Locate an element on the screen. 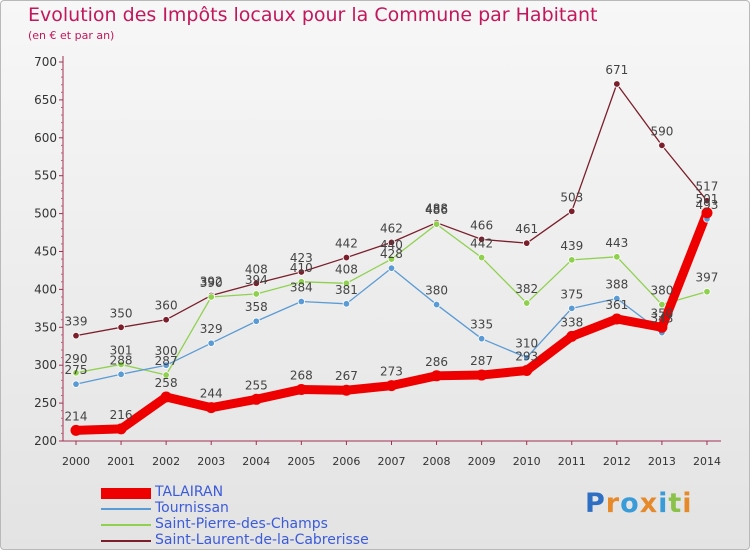 This screenshot has width=750, height=550. x-tick-label: 2014 is located at coordinates (707, 461).